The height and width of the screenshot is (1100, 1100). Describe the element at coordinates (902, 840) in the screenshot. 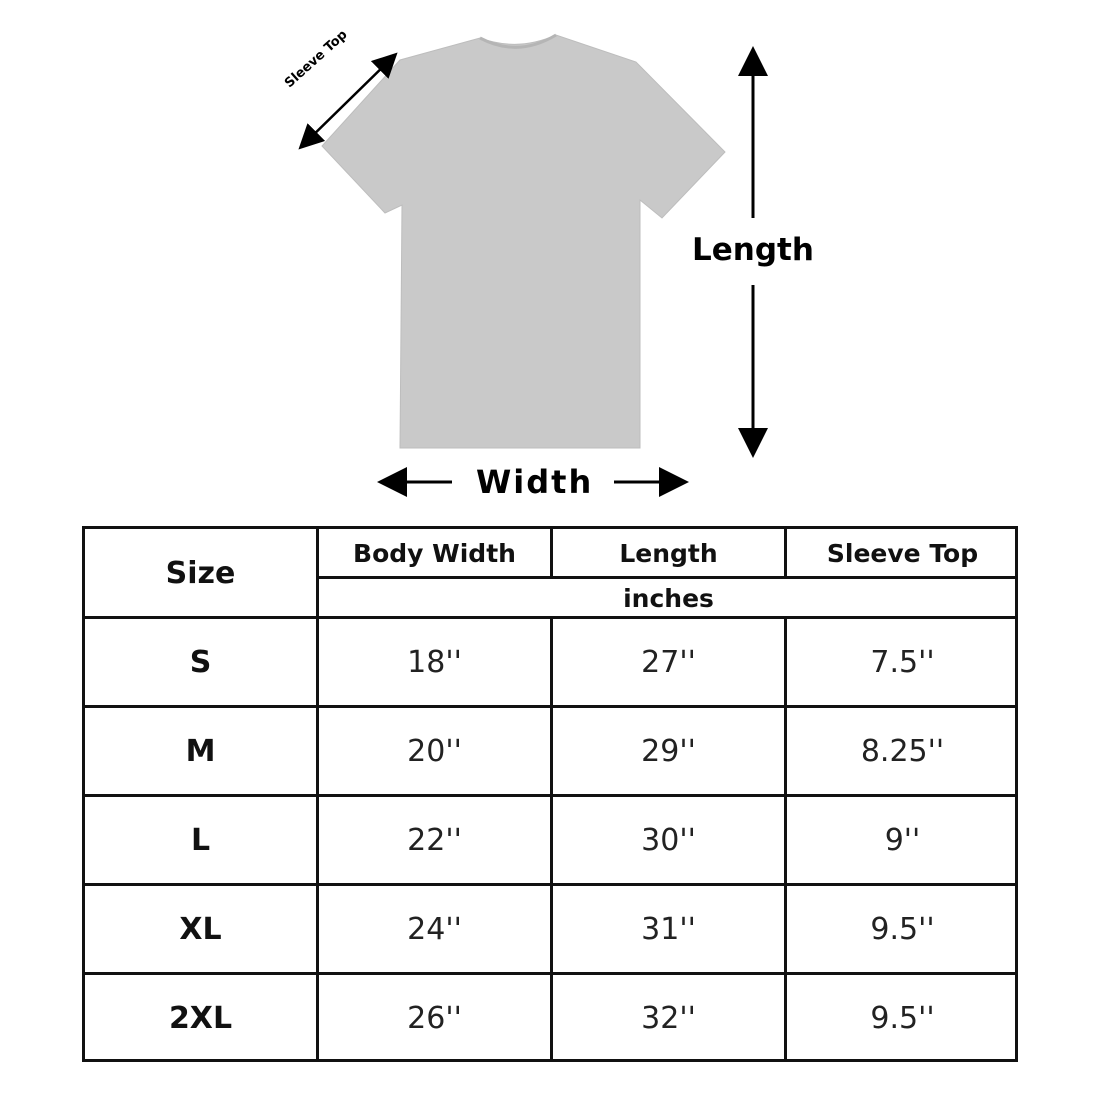

I see `measurement-cell: 9''` at that location.